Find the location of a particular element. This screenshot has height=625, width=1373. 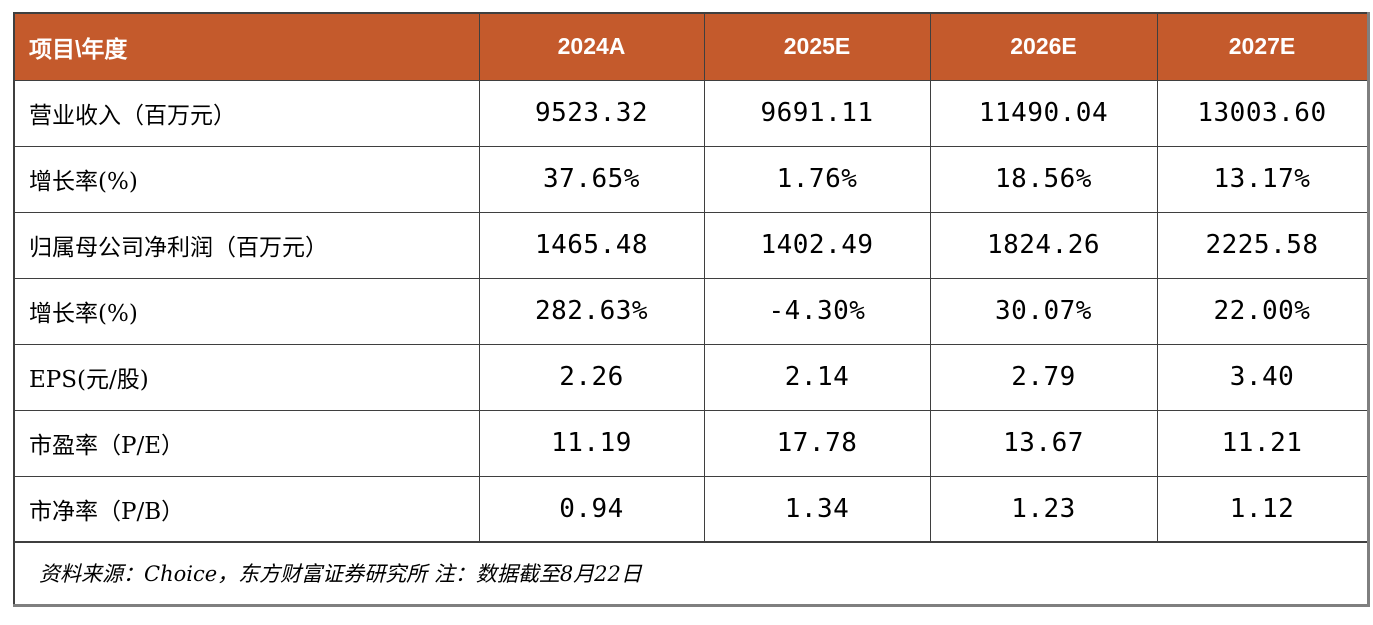

value-cell: 37.65% is located at coordinates (591, 179).